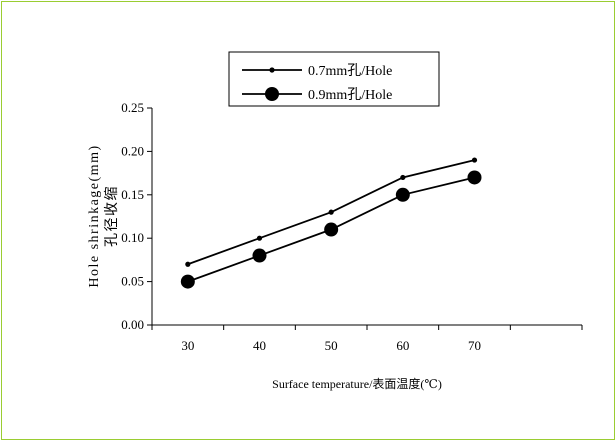 The width and height of the screenshot is (616, 441). What do you see at coordinates (112, 216) in the screenshot?
I see `y-axis-label-line2: 孔径收缩` at bounding box center [112, 216].